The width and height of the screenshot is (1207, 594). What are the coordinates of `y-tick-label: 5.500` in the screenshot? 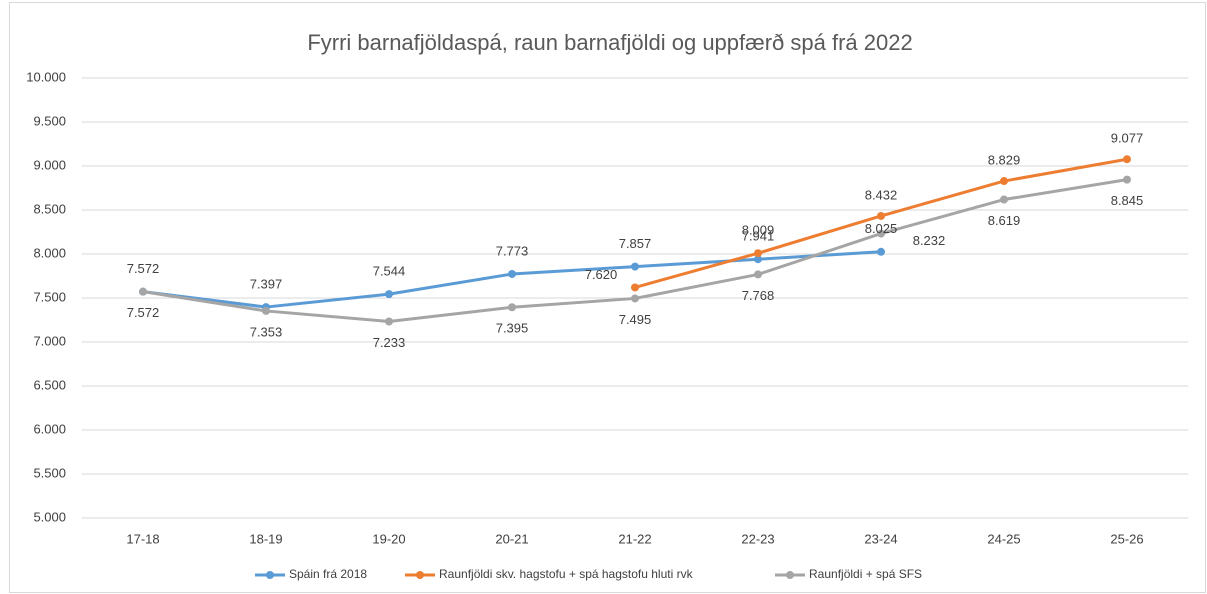 It's located at (49, 472).